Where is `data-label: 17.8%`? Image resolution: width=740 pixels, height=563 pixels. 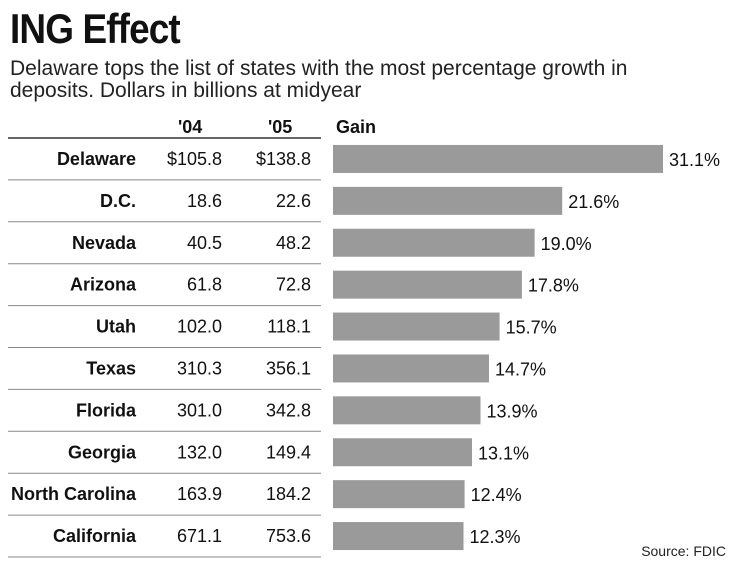
data-label: 17.8% is located at coordinates (553, 286).